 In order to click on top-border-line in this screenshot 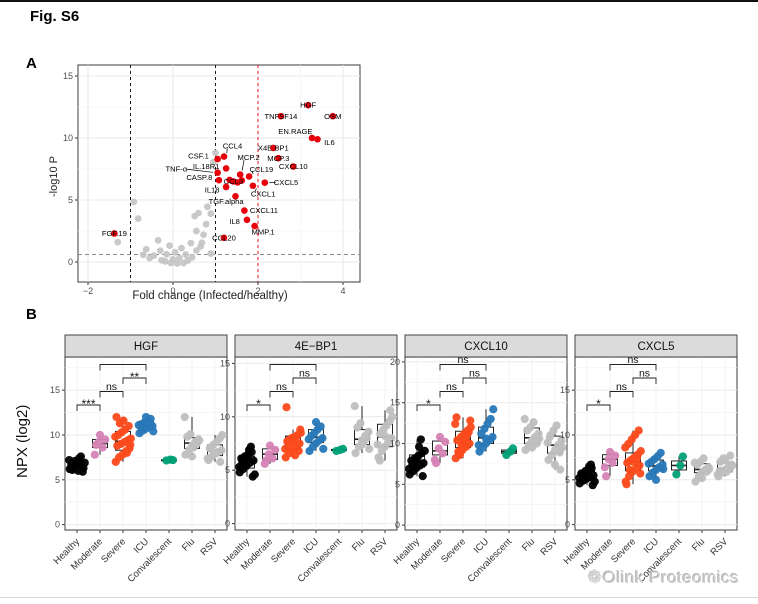, I will do `click(379, 1)`.